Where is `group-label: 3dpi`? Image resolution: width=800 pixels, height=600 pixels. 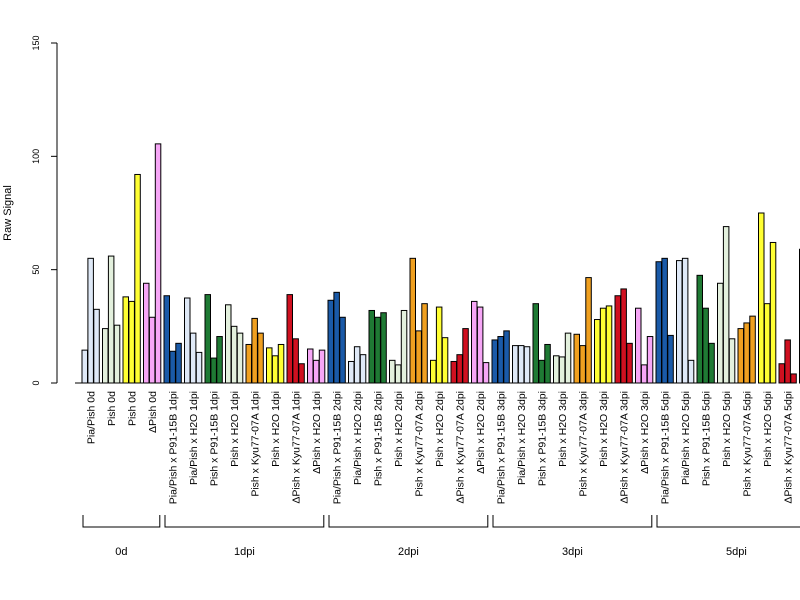 group-label: 3dpi is located at coordinates (572, 552).